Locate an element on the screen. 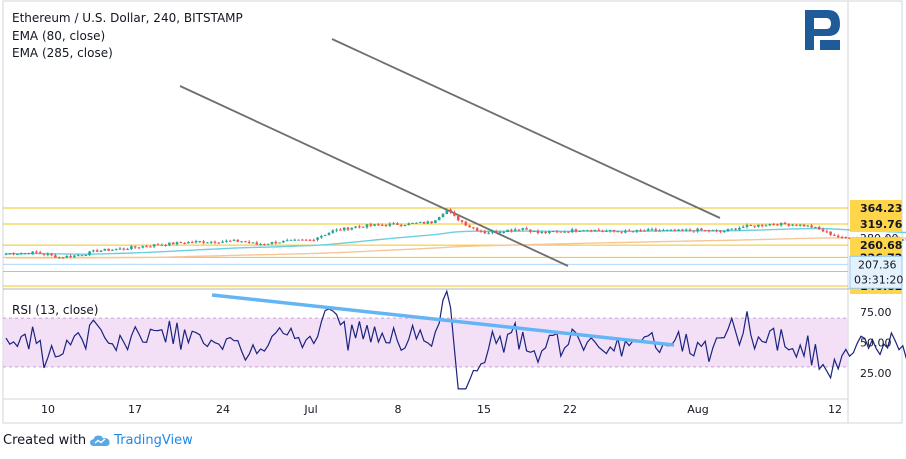 The height and width of the screenshot is (459, 906). ema-fast-line is located at coordinates (455, 241).